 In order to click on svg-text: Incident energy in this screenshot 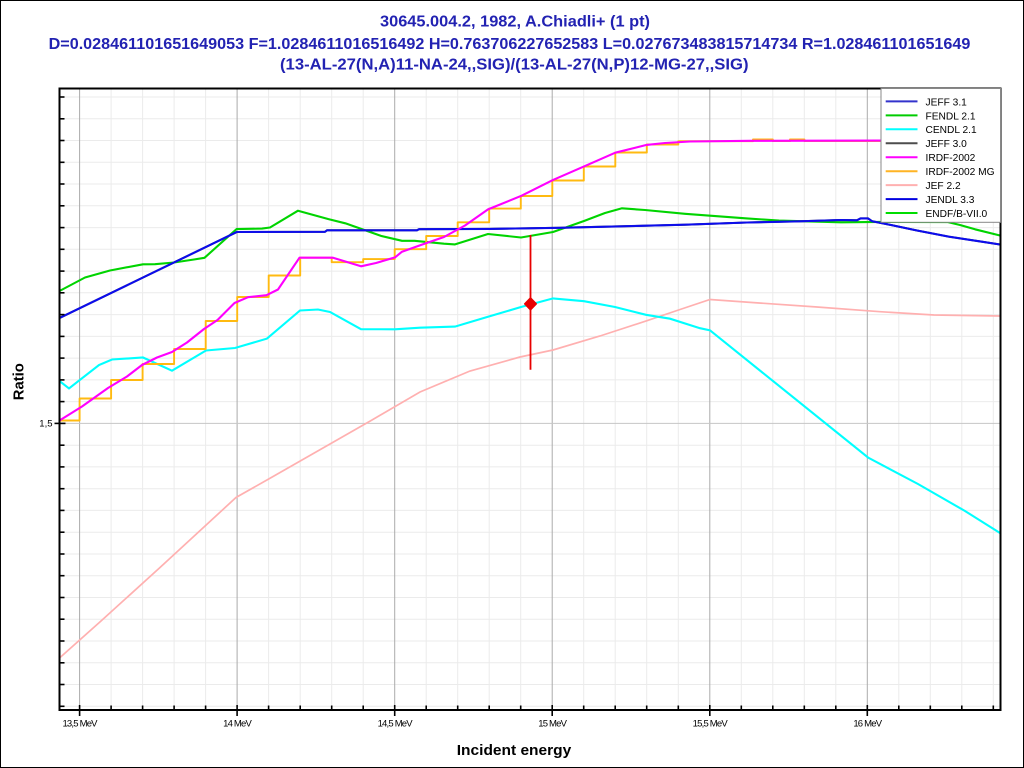, I will do `click(514, 750)`.